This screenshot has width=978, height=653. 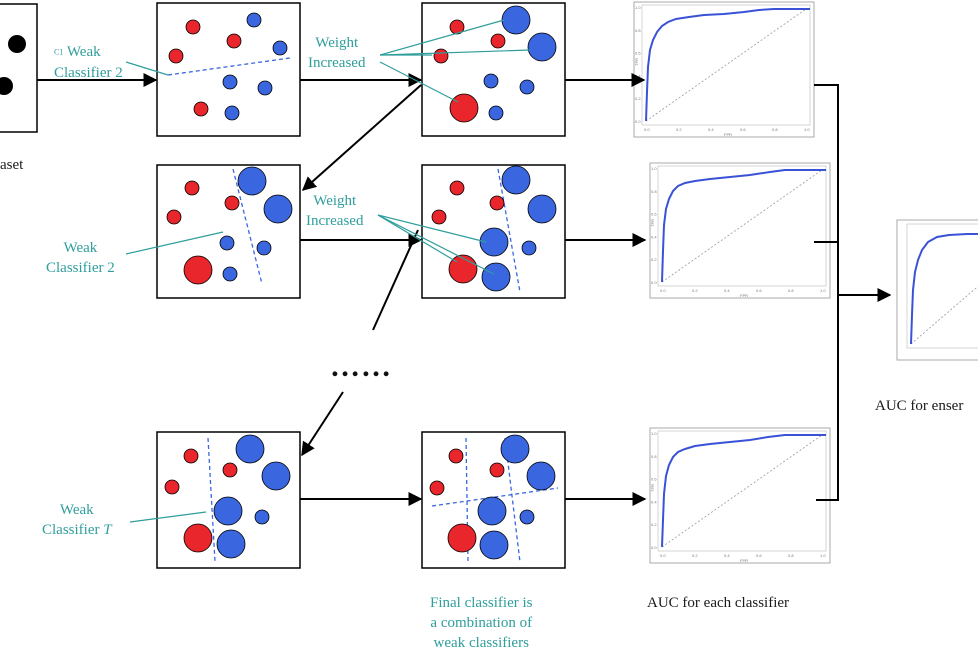 What do you see at coordinates (19, 68) in the screenshot?
I see `dataset-box` at bounding box center [19, 68].